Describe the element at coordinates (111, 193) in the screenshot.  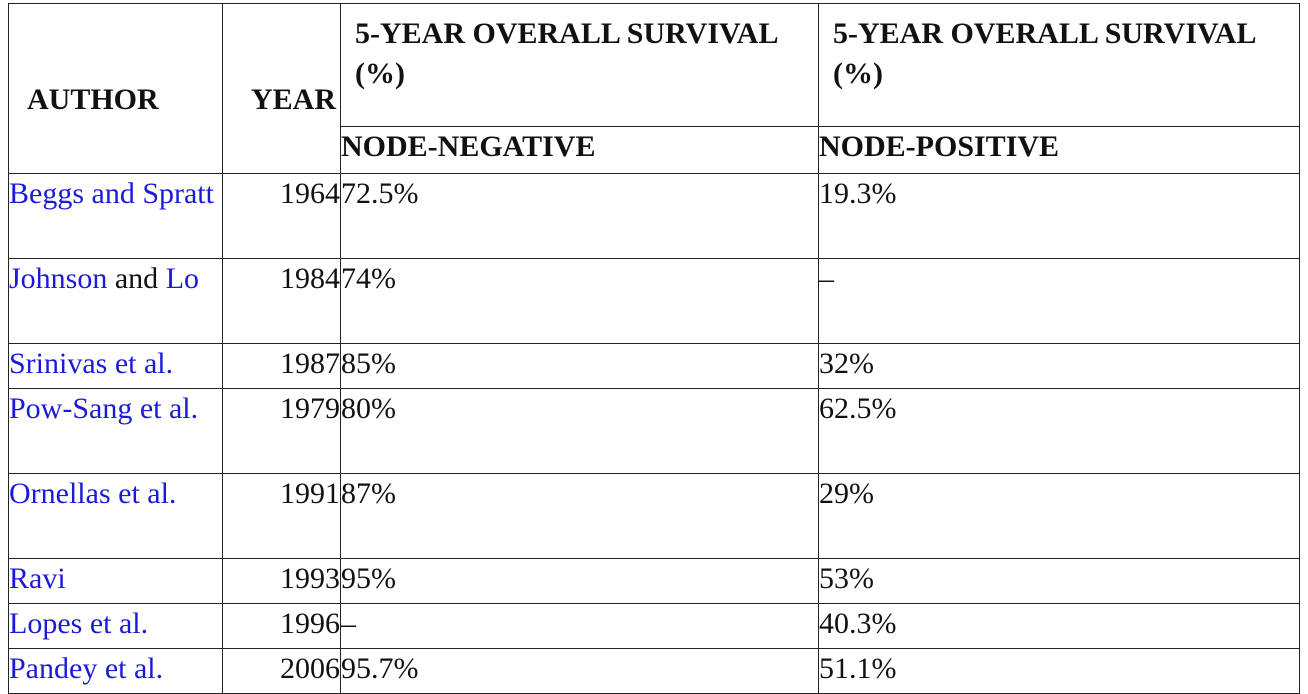
I see `author-link: Beggs and Spratt` at that location.